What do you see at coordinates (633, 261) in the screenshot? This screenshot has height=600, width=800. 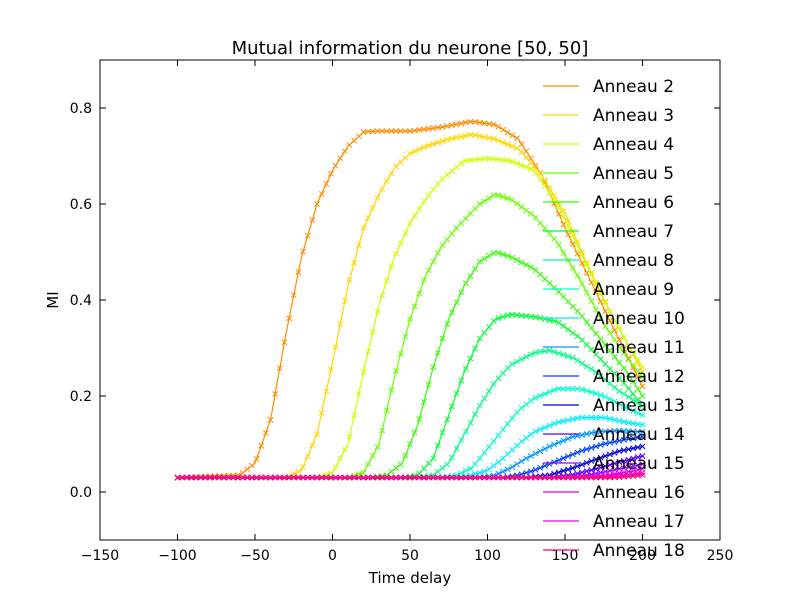 I see `legend-label: Anneau 8` at bounding box center [633, 261].